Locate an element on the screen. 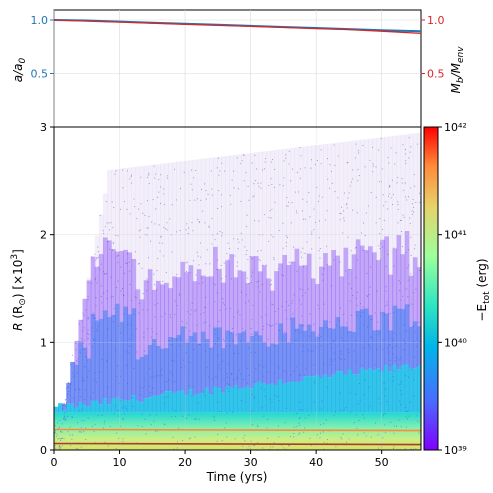  colorbar-gradient is located at coordinates (431, 288).